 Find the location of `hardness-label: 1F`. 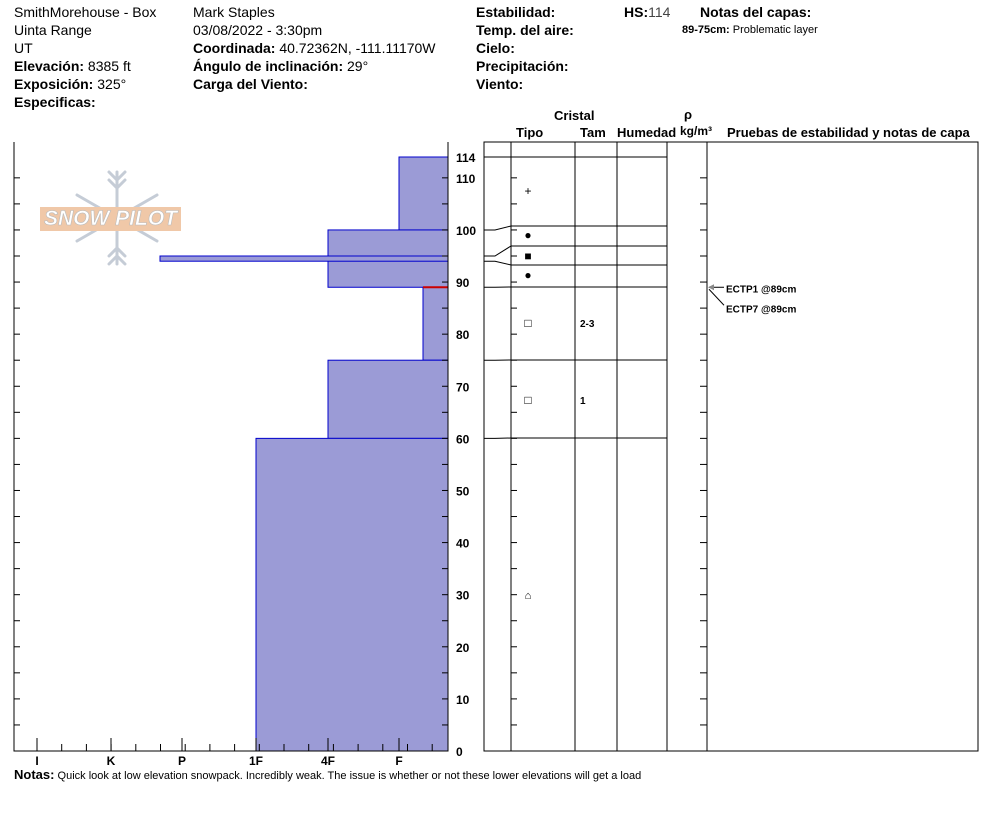

hardness-label: 1F is located at coordinates (256, 761).